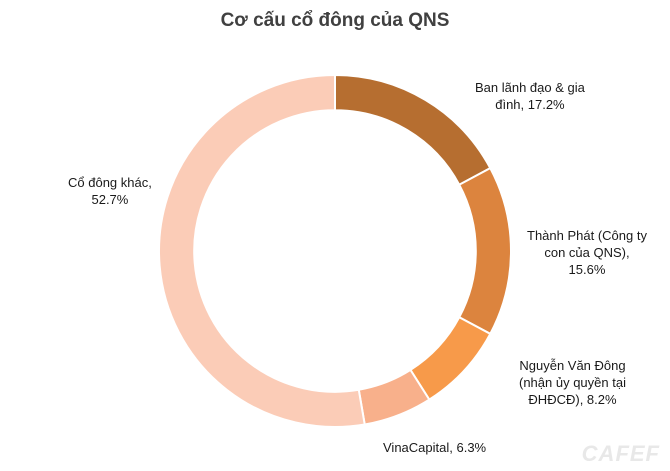  Describe the element at coordinates (530, 96) in the screenshot. I see `slice-label-ban-lanh-dao: Ban lãnh đạo & gia đình, 17.2%` at that location.